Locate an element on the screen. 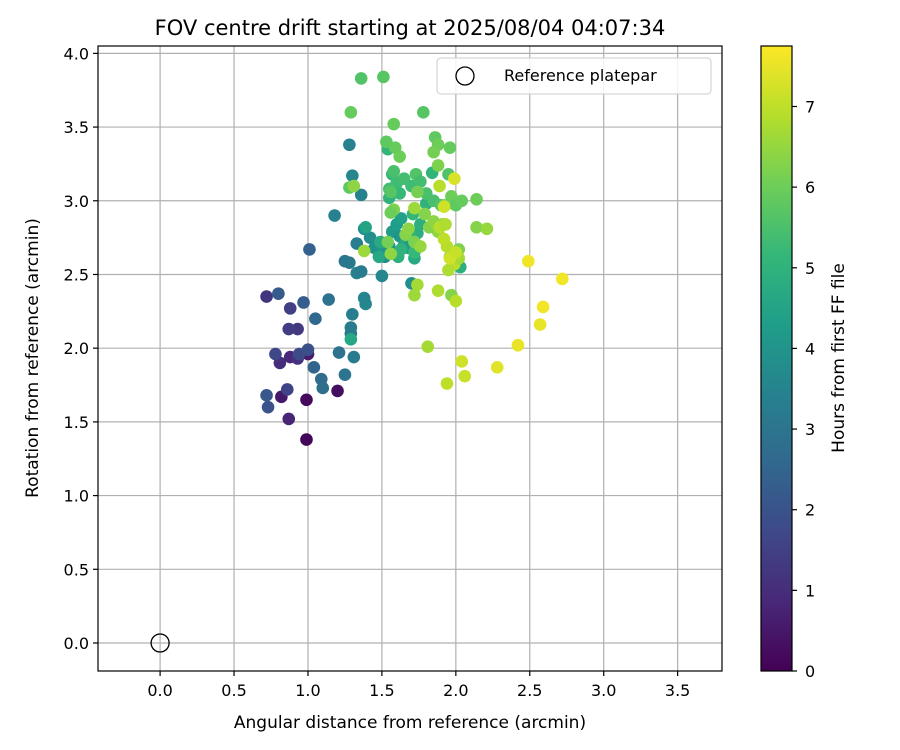  colorbar-label: Hours from first FF file is located at coordinates (839, 358).